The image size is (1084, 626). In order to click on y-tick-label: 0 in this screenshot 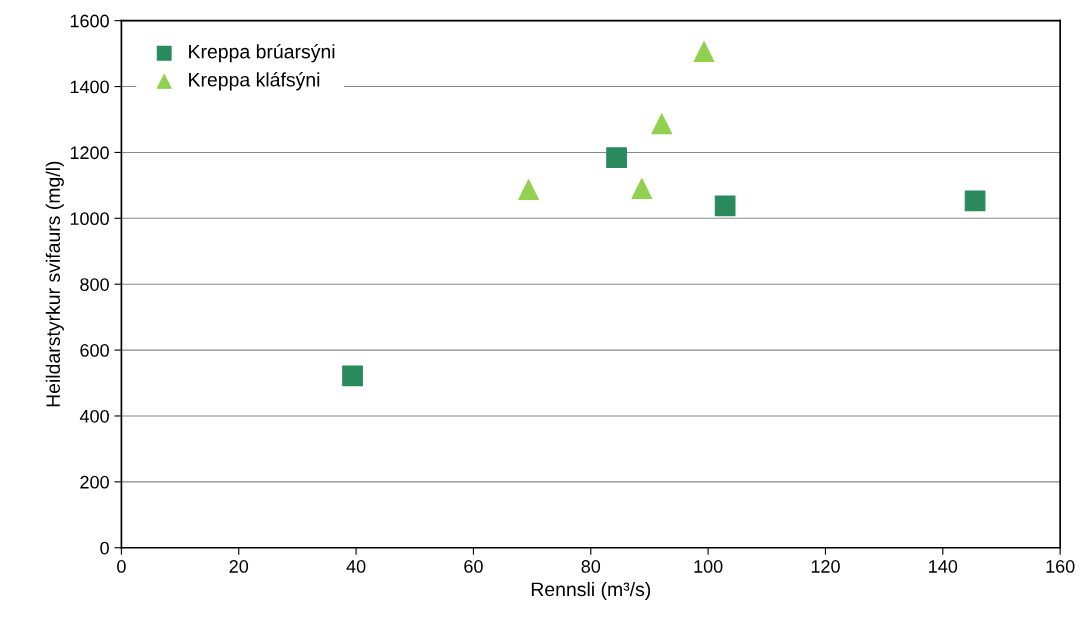, I will do `click(104, 548)`.